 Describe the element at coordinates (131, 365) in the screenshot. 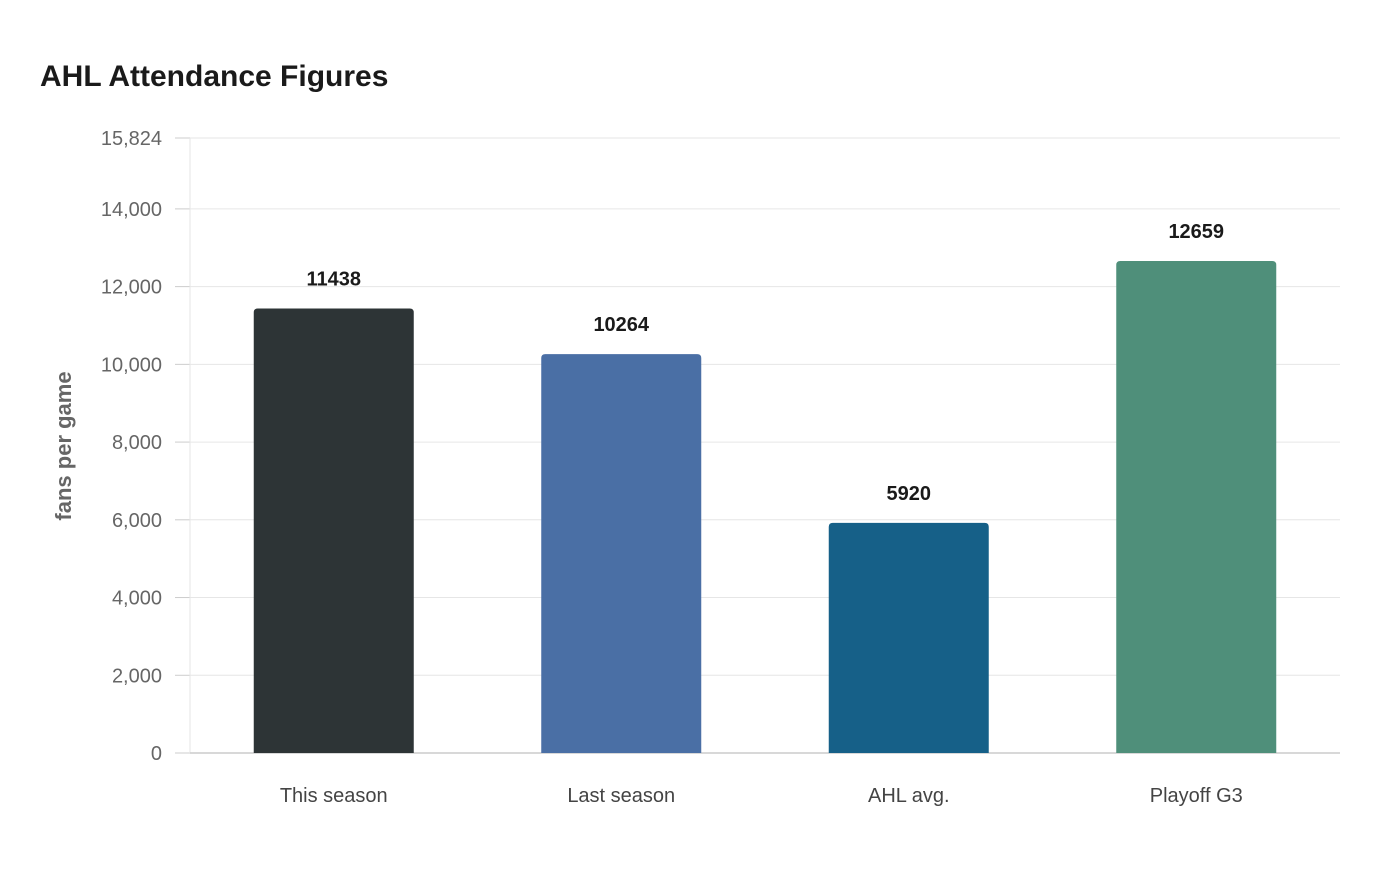

I see `y-tick-label: 10,000` at that location.